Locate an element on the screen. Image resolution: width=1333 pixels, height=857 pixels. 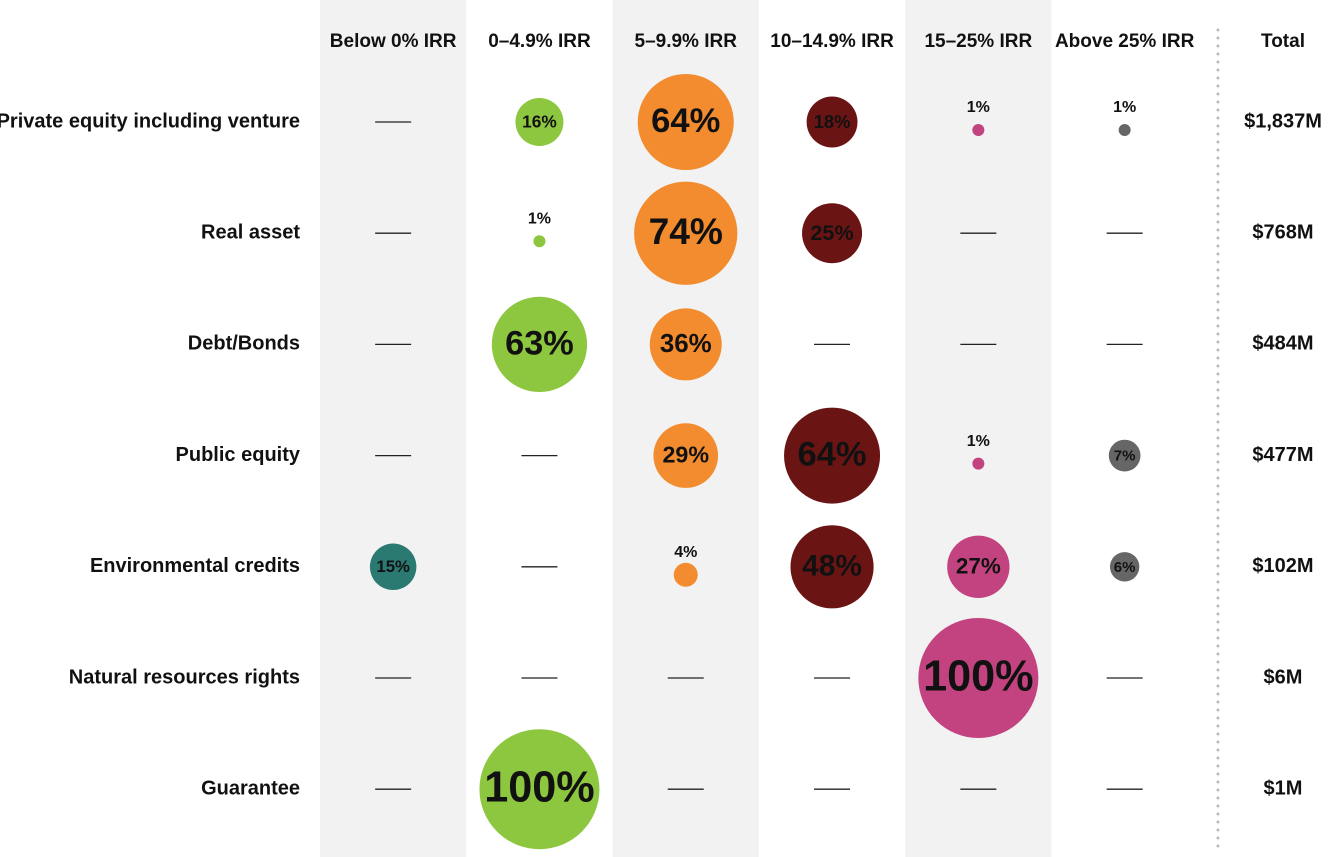
bubble-label: 16% is located at coordinates (539, 122).